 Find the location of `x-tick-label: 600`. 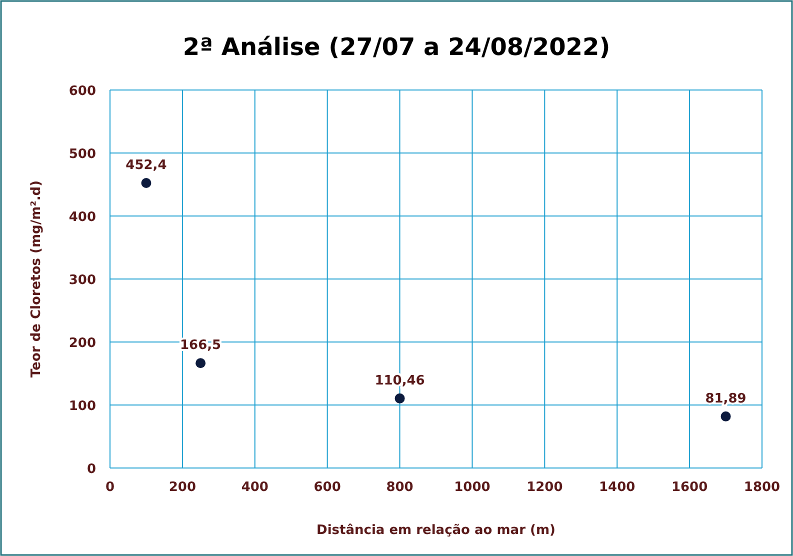

x-tick-label: 600 is located at coordinates (327, 487).